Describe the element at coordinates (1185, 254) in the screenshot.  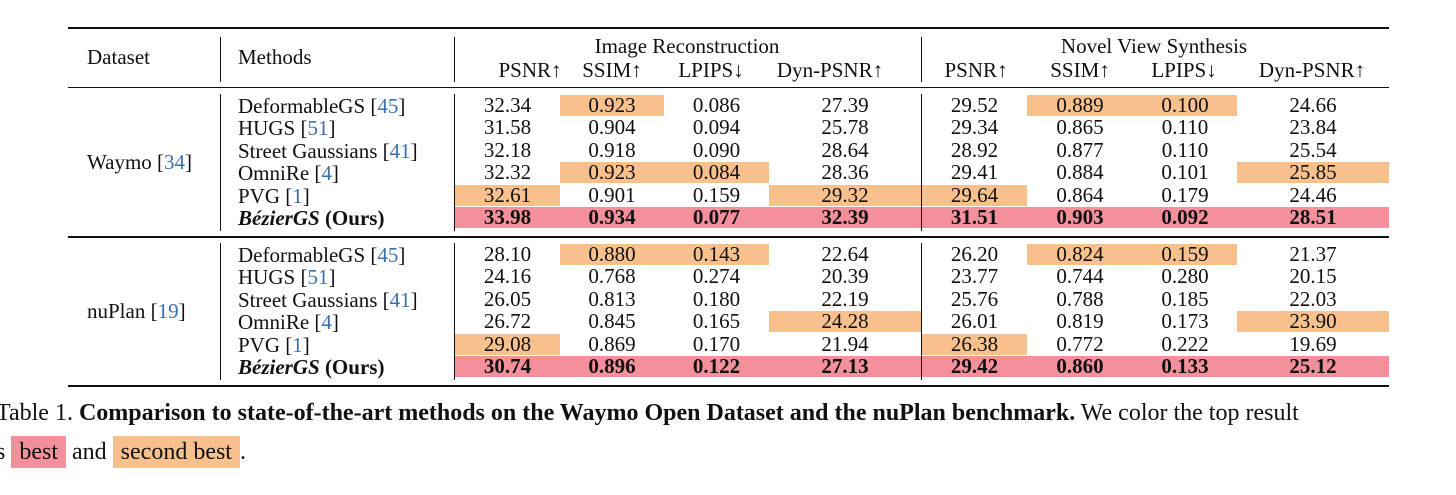
I see `table-cell: 0.159` at that location.